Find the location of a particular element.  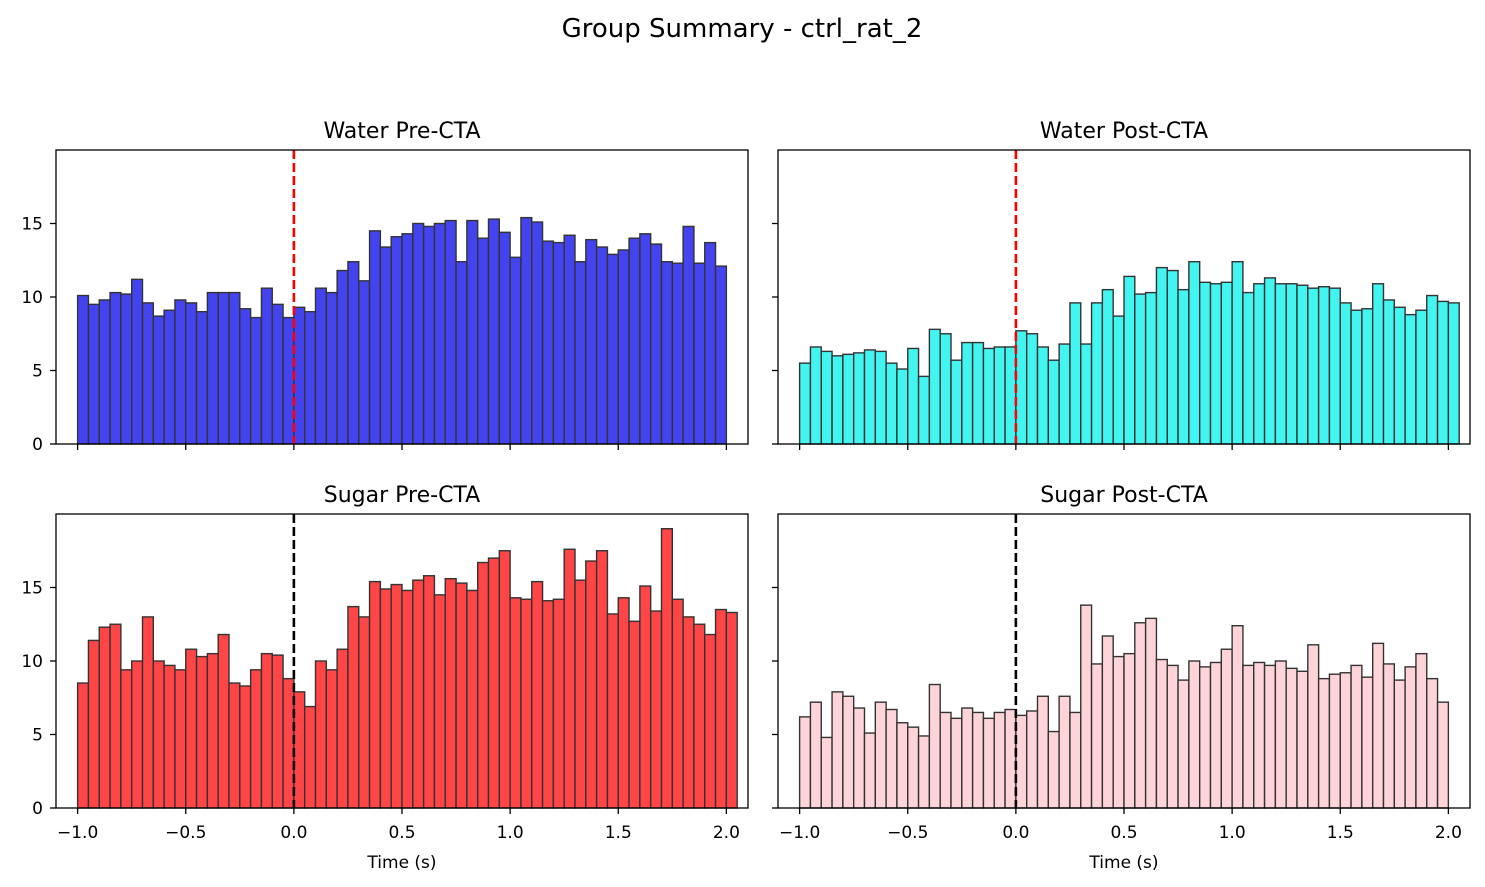

panel-title: Sugar Post-CTA is located at coordinates (1124, 495).